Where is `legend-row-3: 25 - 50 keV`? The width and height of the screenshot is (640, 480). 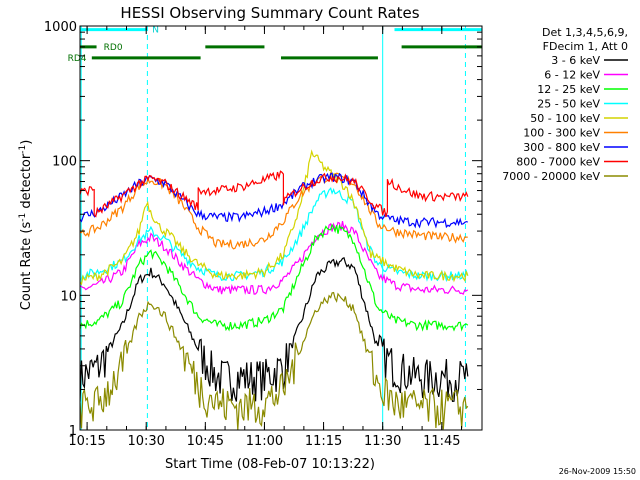 legend-row-3: 25 - 50 keV is located at coordinates (582, 104).